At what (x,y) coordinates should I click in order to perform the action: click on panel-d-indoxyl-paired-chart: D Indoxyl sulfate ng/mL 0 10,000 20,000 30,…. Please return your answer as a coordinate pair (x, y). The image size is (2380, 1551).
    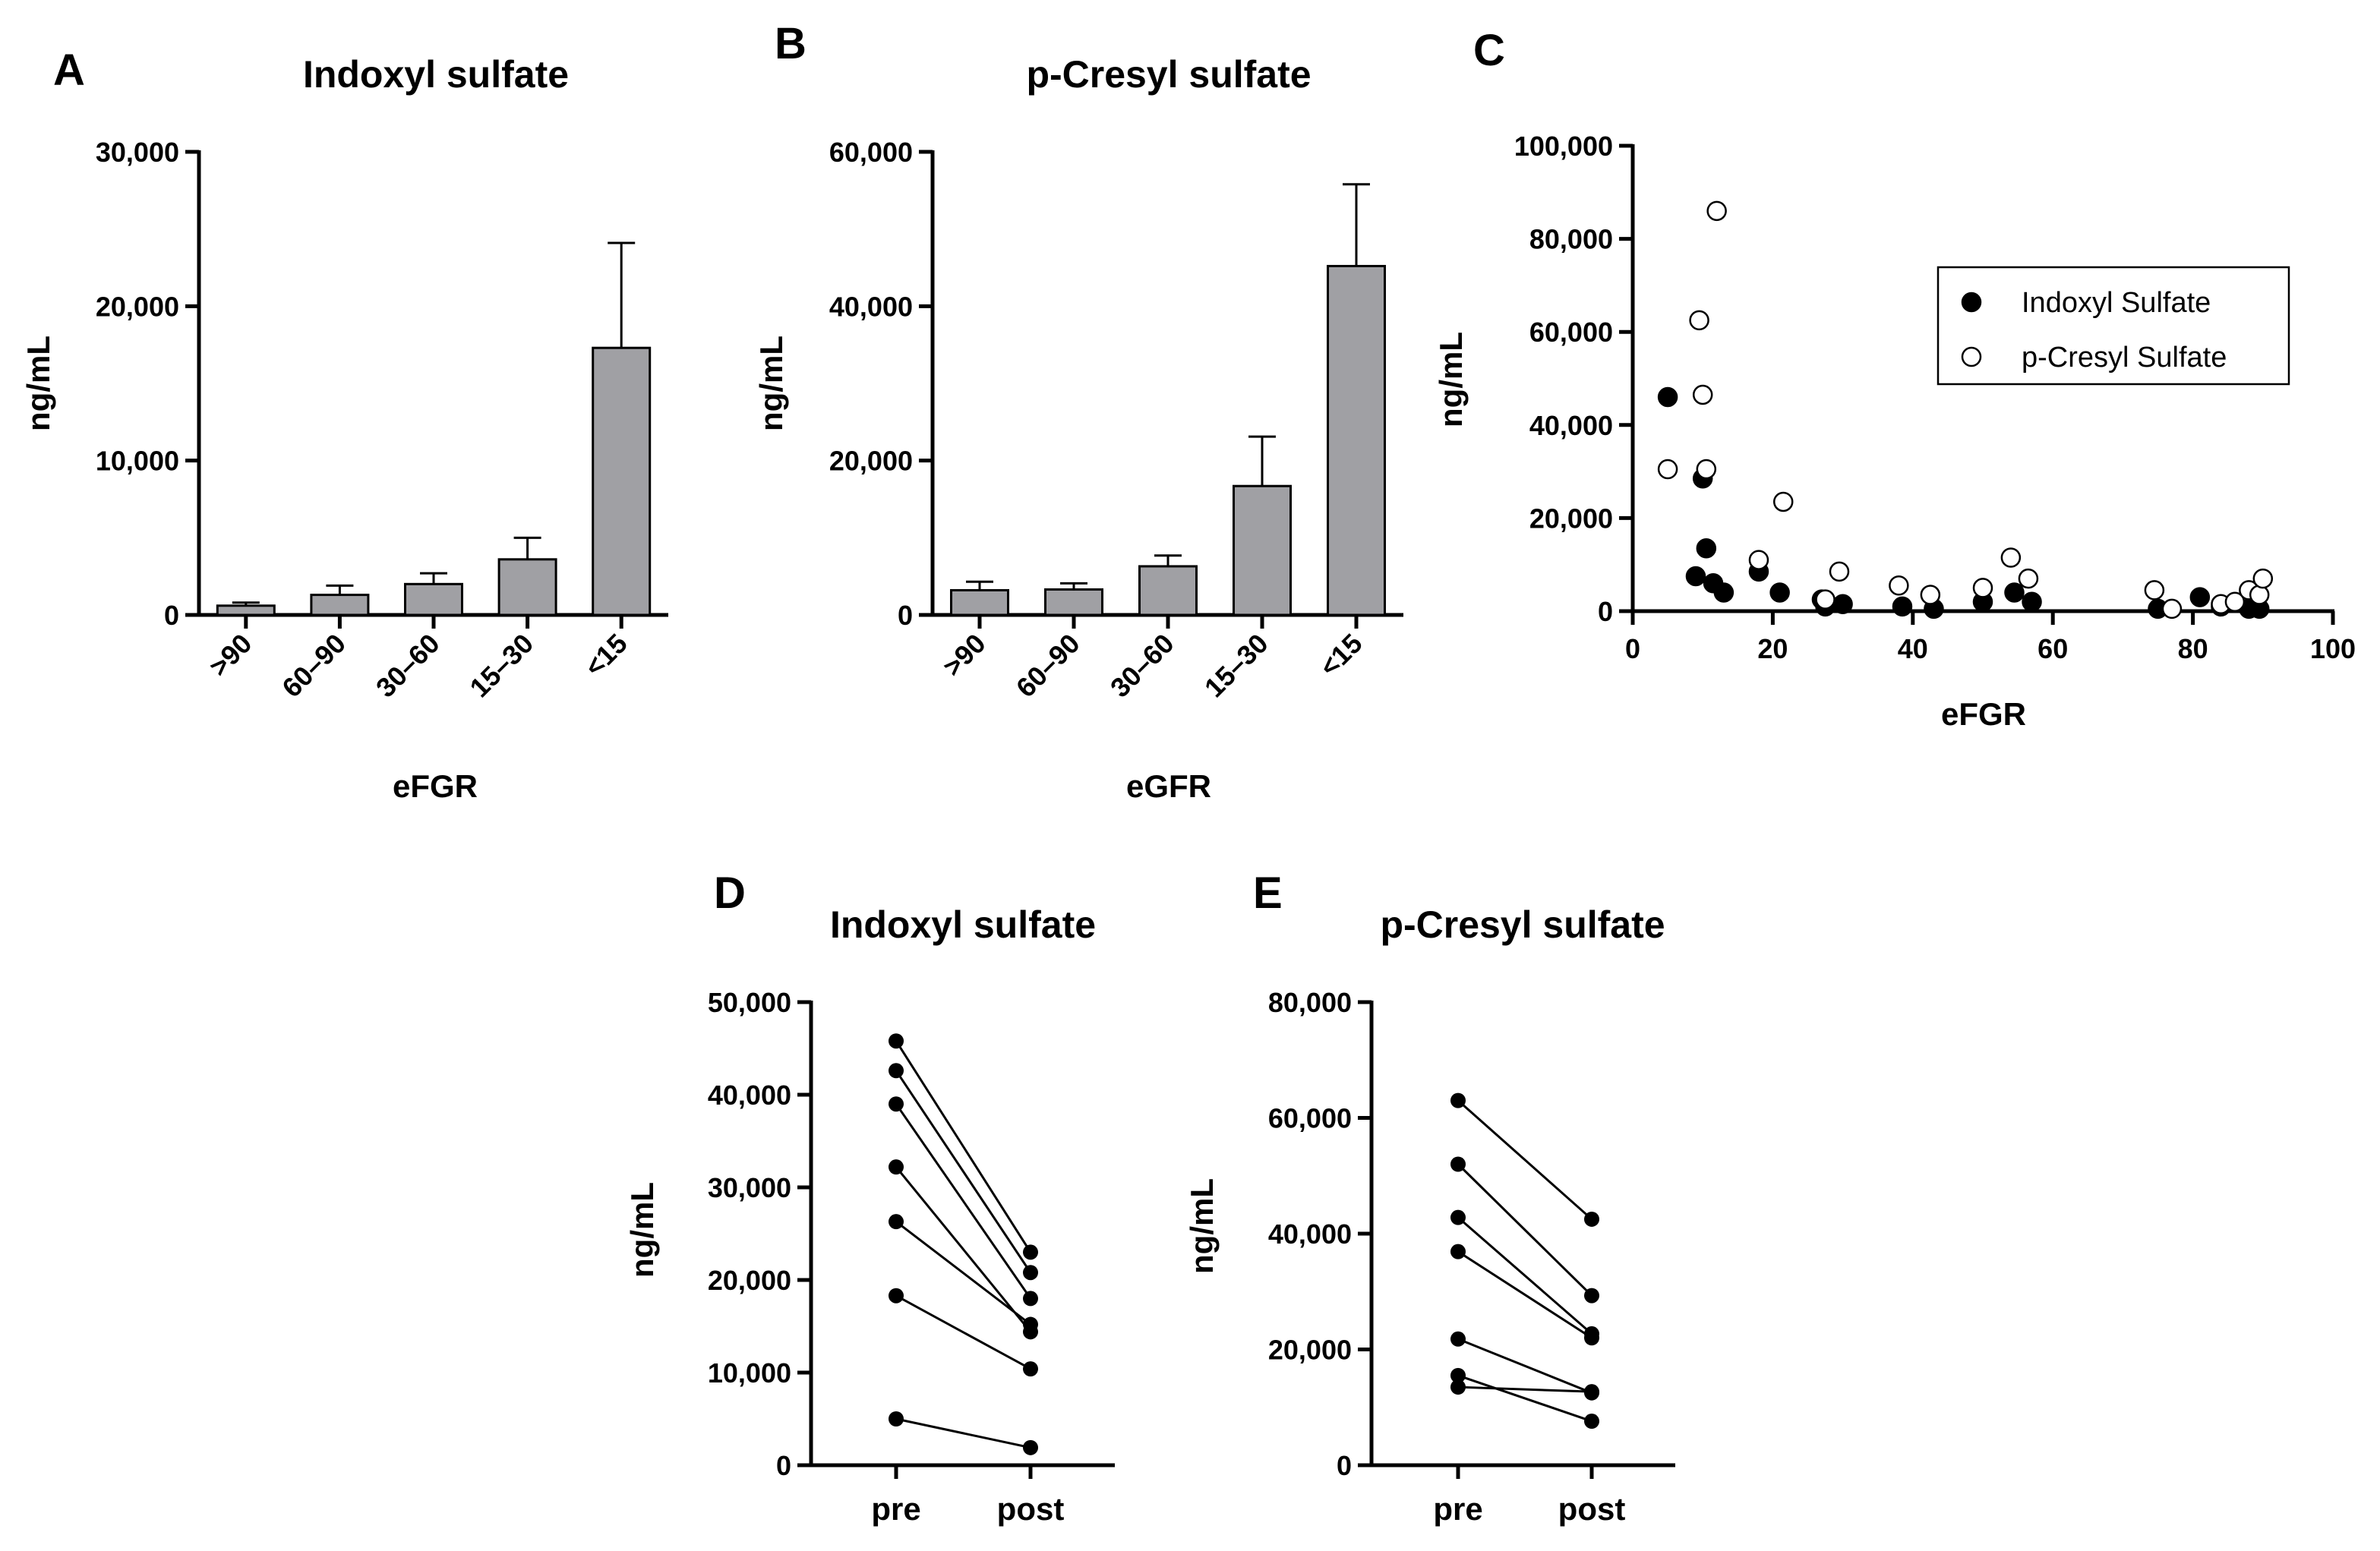
    Looking at the image, I should click on (869, 1197).